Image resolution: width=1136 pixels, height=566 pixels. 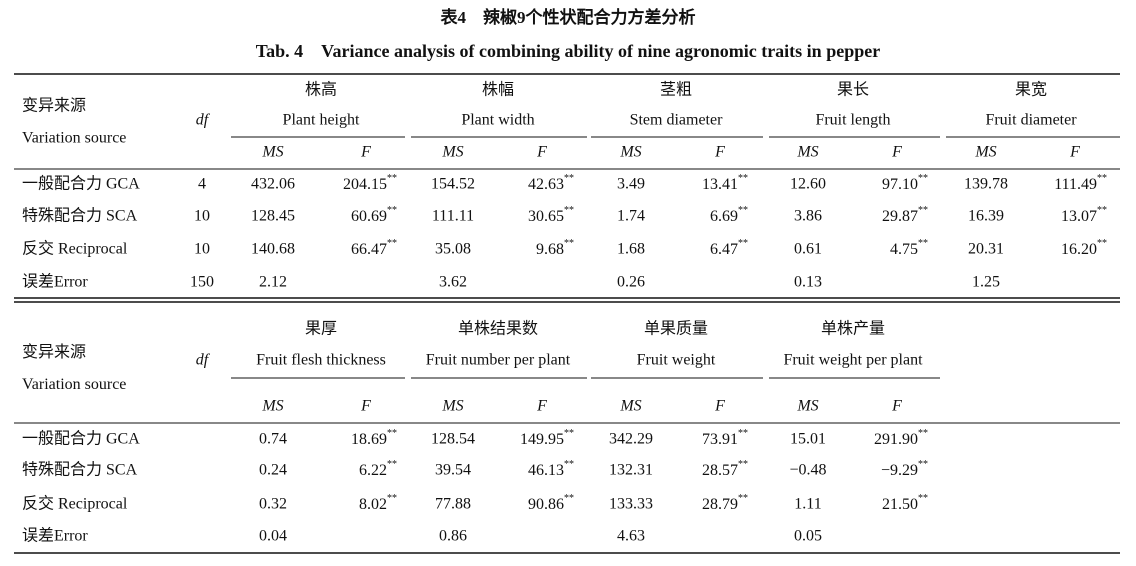 I want to click on f-value: 66.47**, so click(x=374, y=247).